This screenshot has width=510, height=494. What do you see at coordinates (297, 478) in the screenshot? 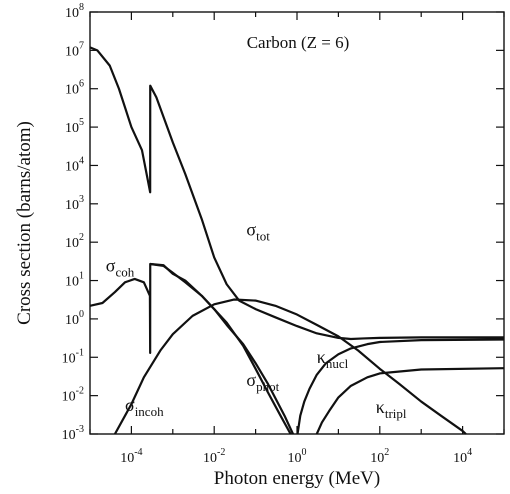
I see `x-axis-label: Photon energy (MeV)` at bounding box center [297, 478].